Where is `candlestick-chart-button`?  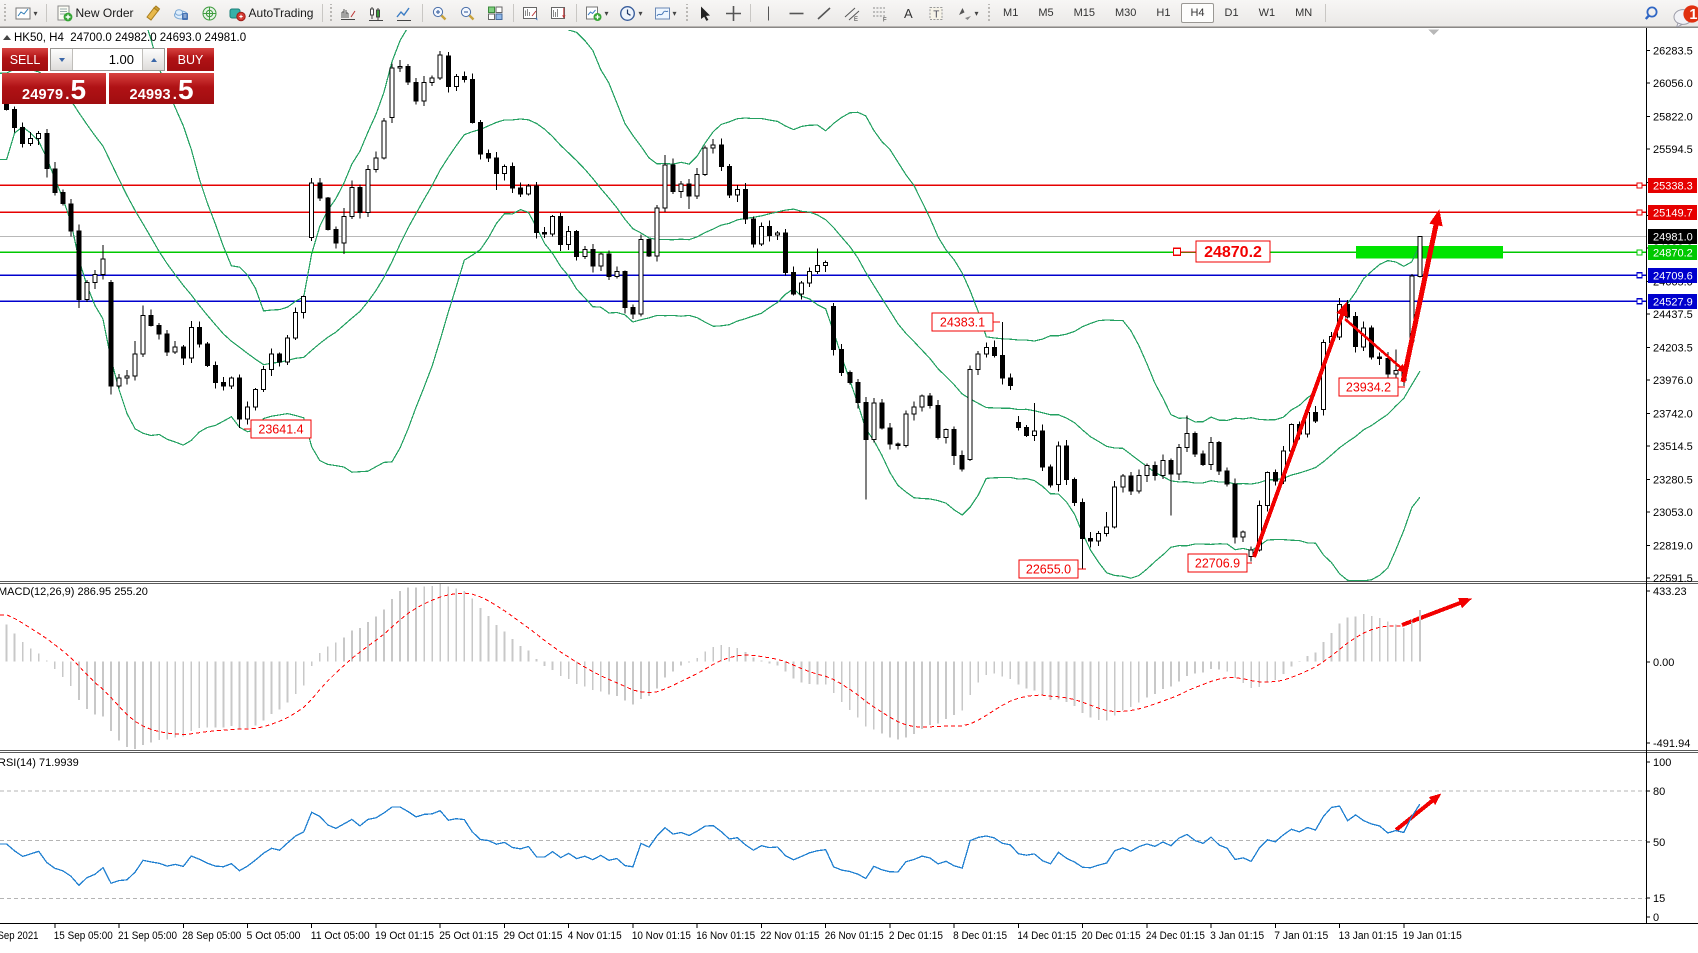
candlestick-chart-button is located at coordinates (377, 13).